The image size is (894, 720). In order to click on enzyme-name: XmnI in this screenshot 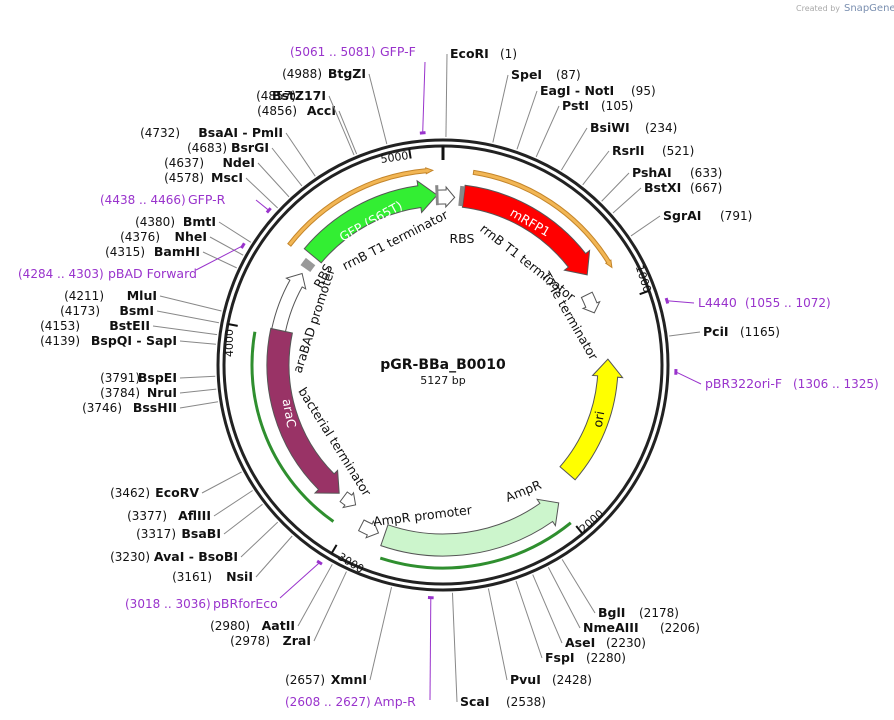, I will do `click(349, 679)`.